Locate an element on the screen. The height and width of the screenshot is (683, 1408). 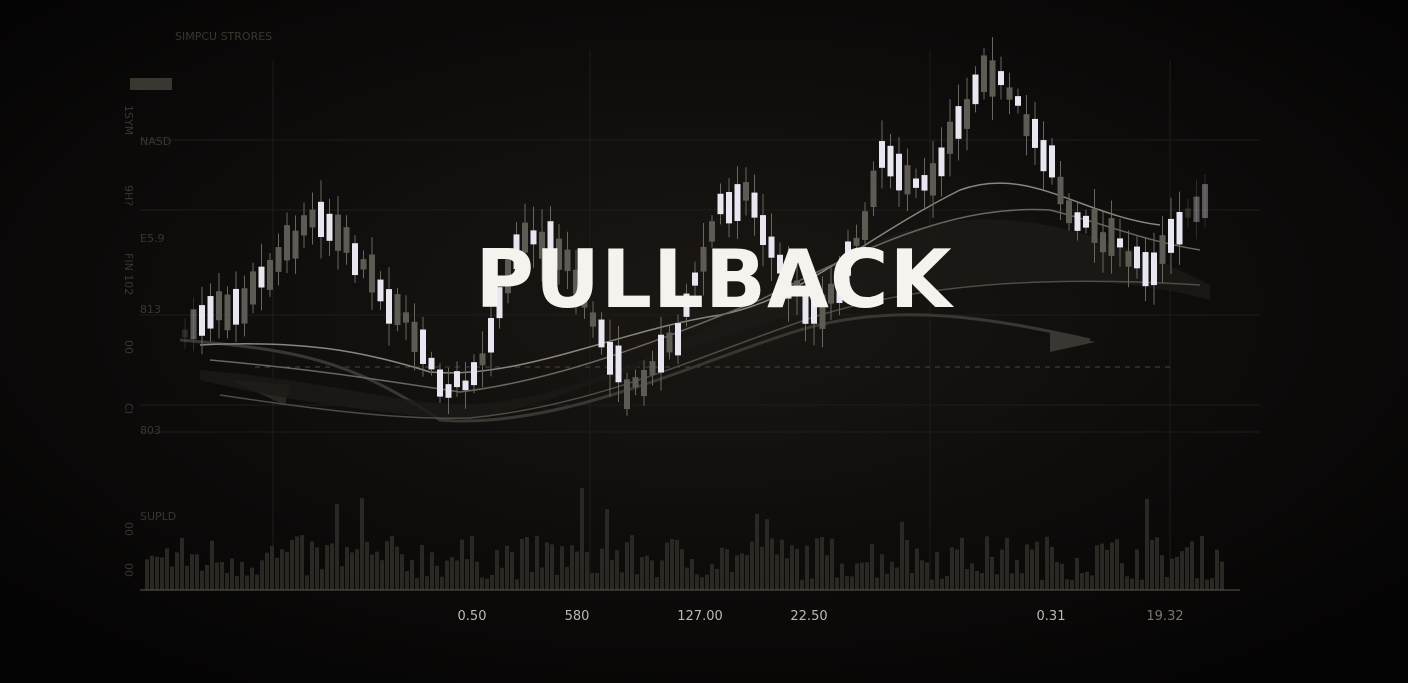
left-label: 1SYM is located at coordinates (128, 120).